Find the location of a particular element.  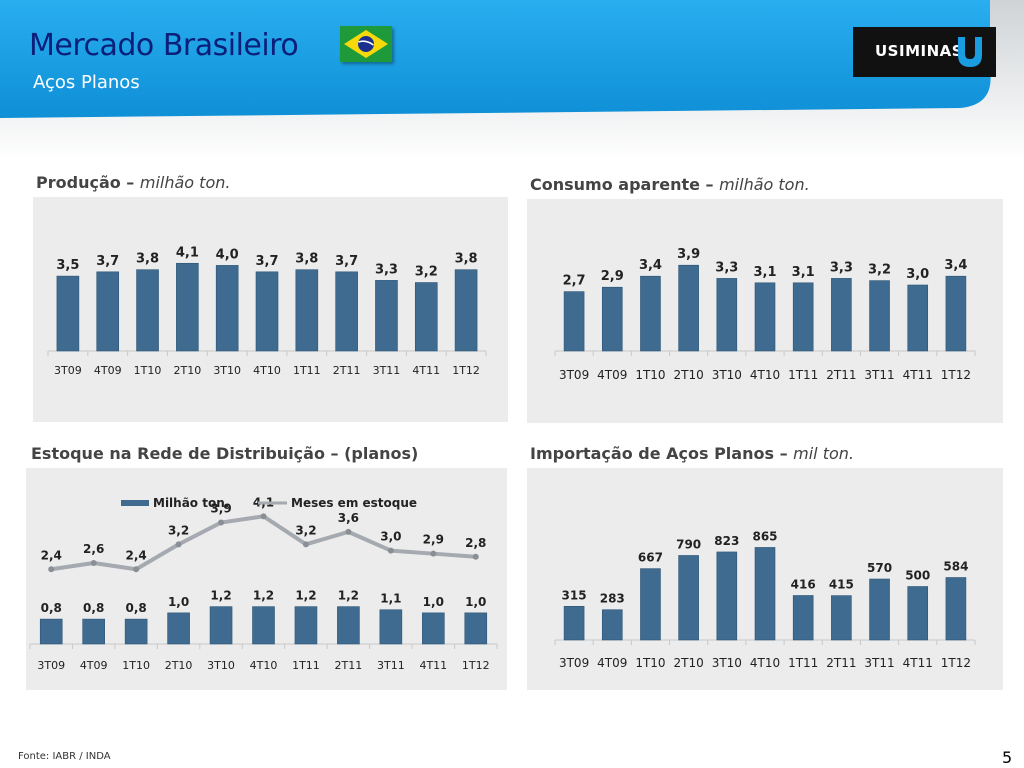

producao-category-label: 3T10 is located at coordinates (227, 370).